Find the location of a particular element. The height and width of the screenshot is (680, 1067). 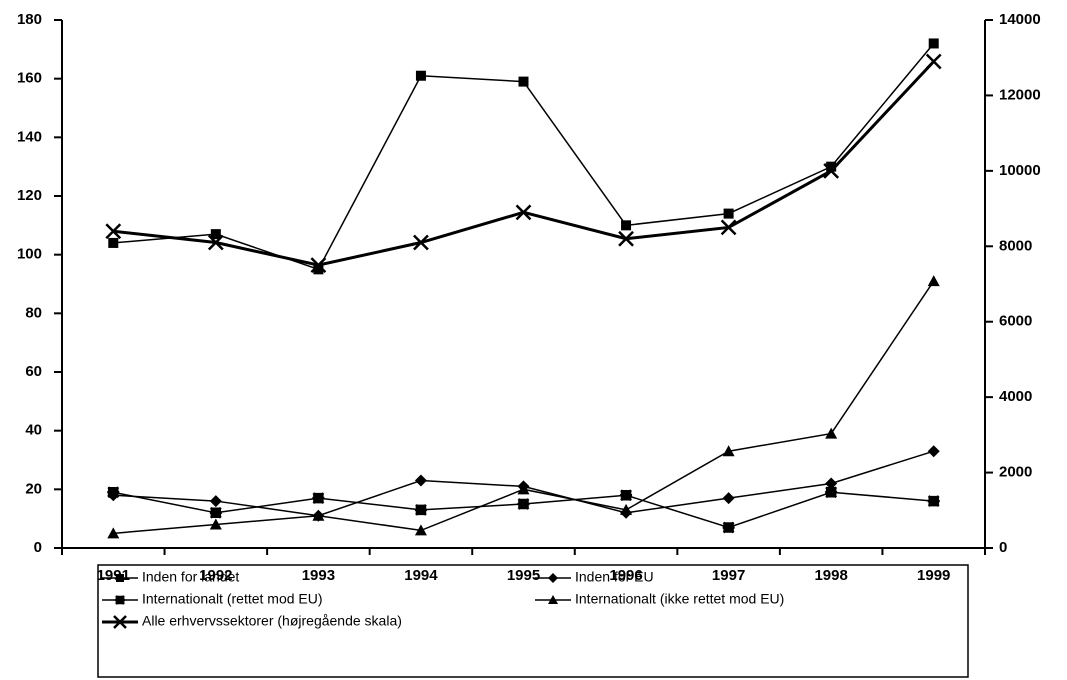

legend-label: Inden for EU is located at coordinates (614, 577).